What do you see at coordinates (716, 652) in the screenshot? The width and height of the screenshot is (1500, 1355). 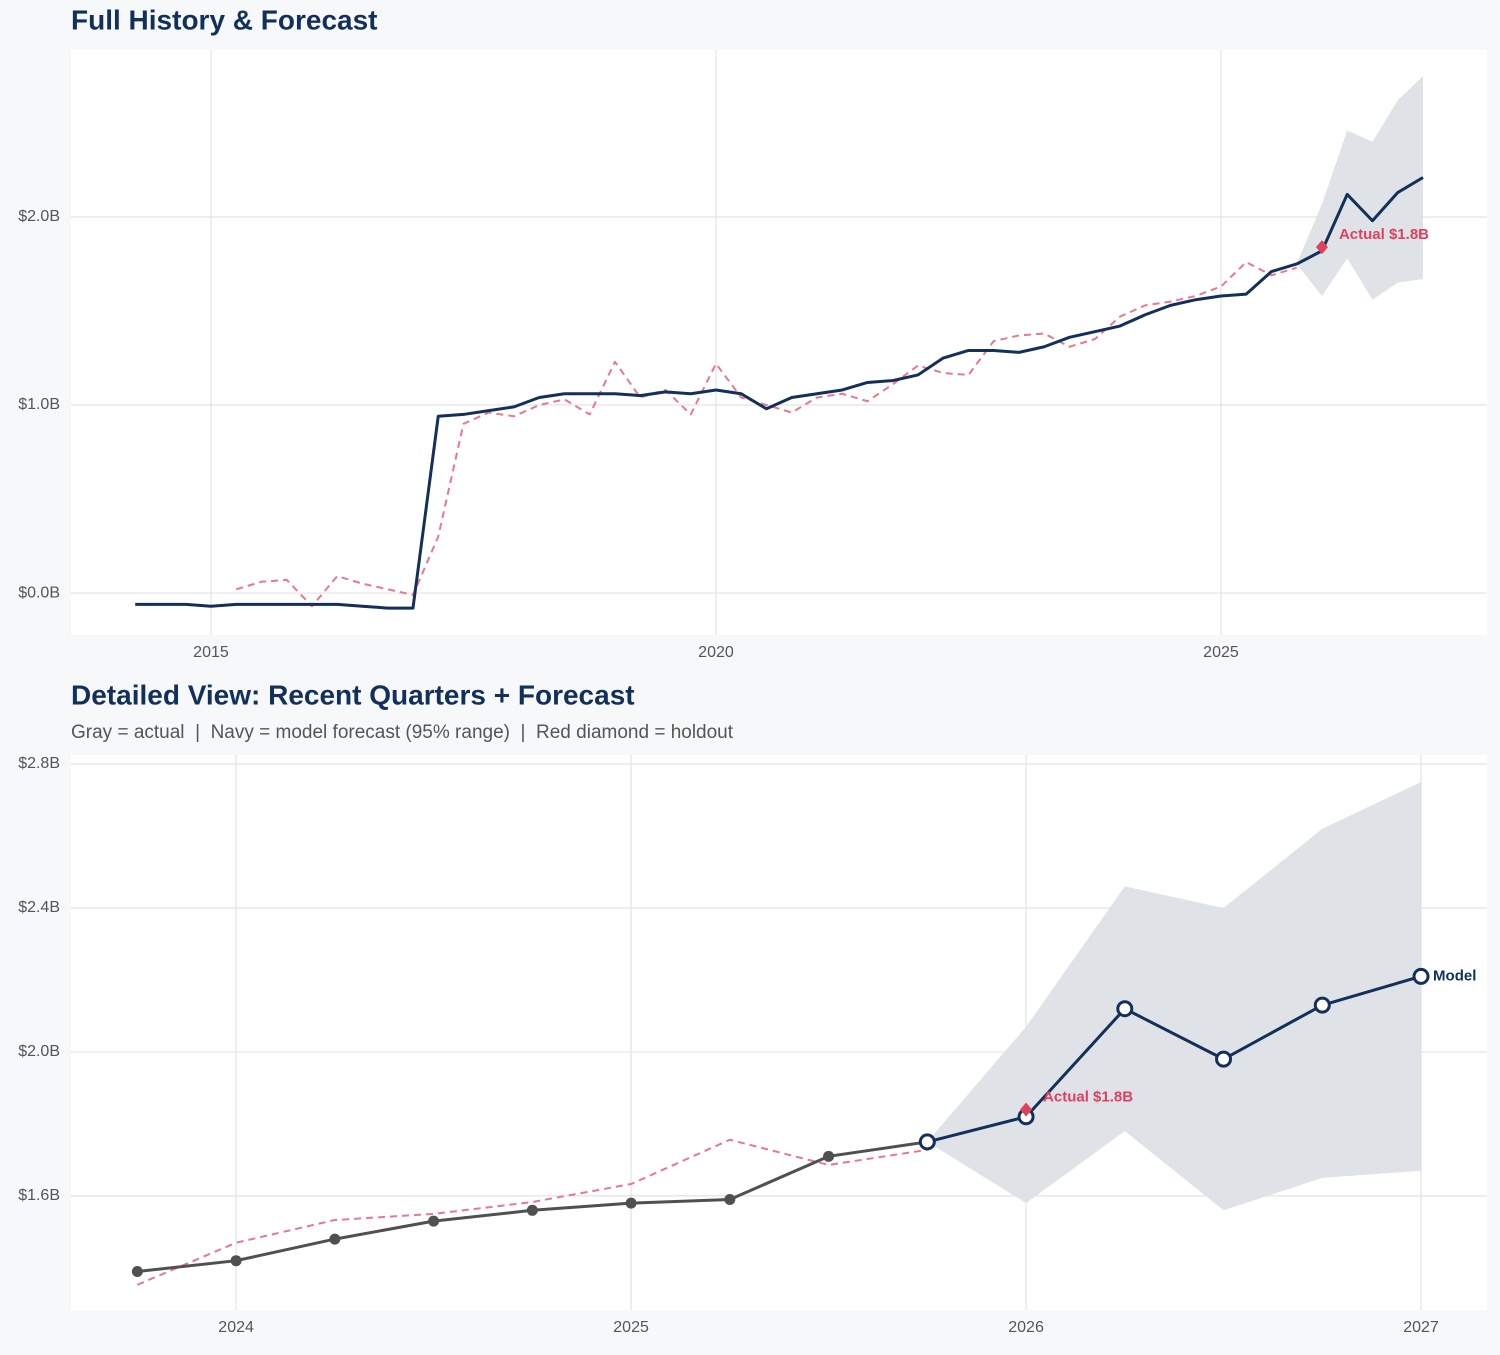 I see `x-tick-label: 2020` at bounding box center [716, 652].